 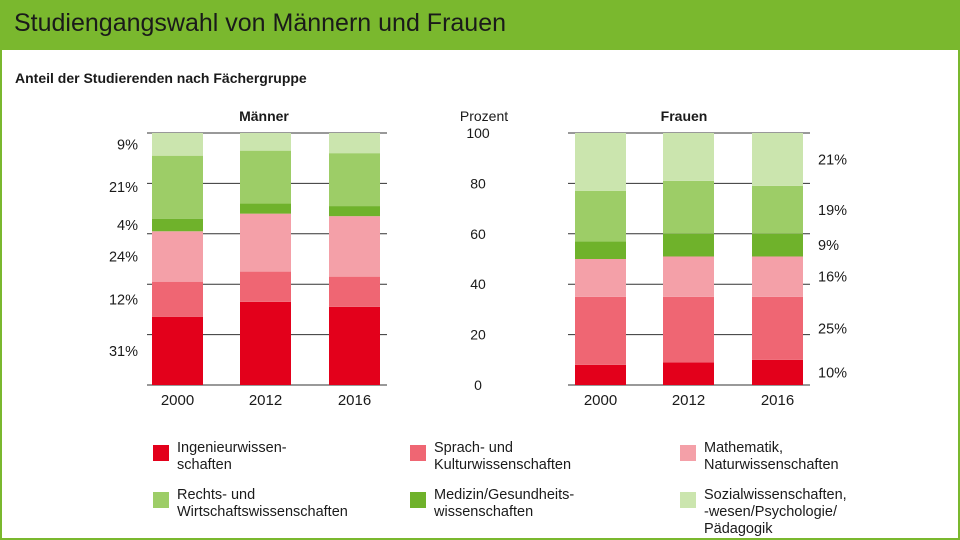 What do you see at coordinates (127, 226) in the screenshot?
I see `mnner-percentage-annotation: 4%` at bounding box center [127, 226].